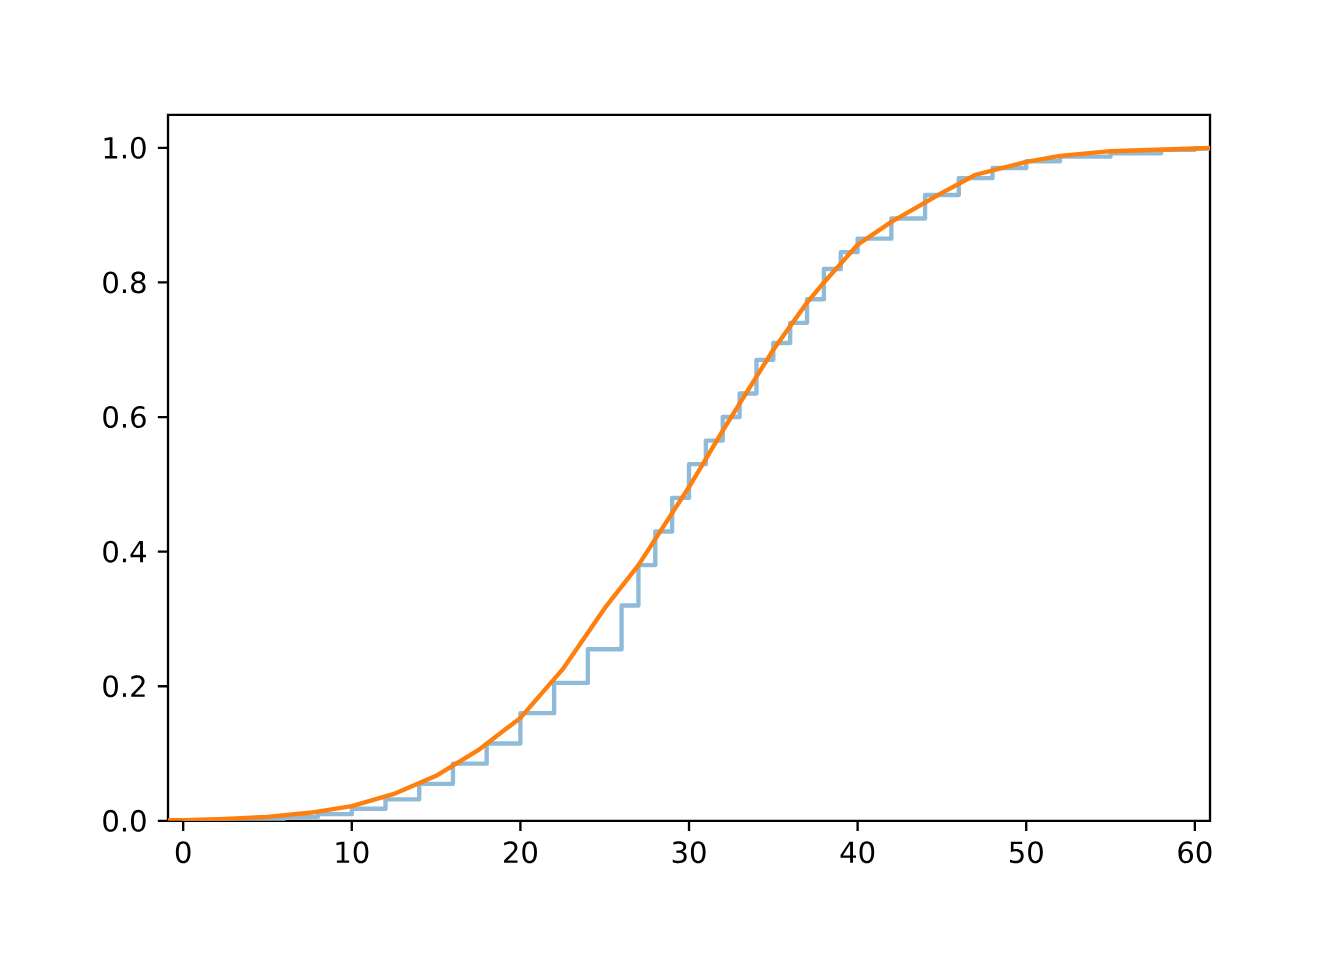  I want to click on x-tick-label: 10, so click(352, 852).